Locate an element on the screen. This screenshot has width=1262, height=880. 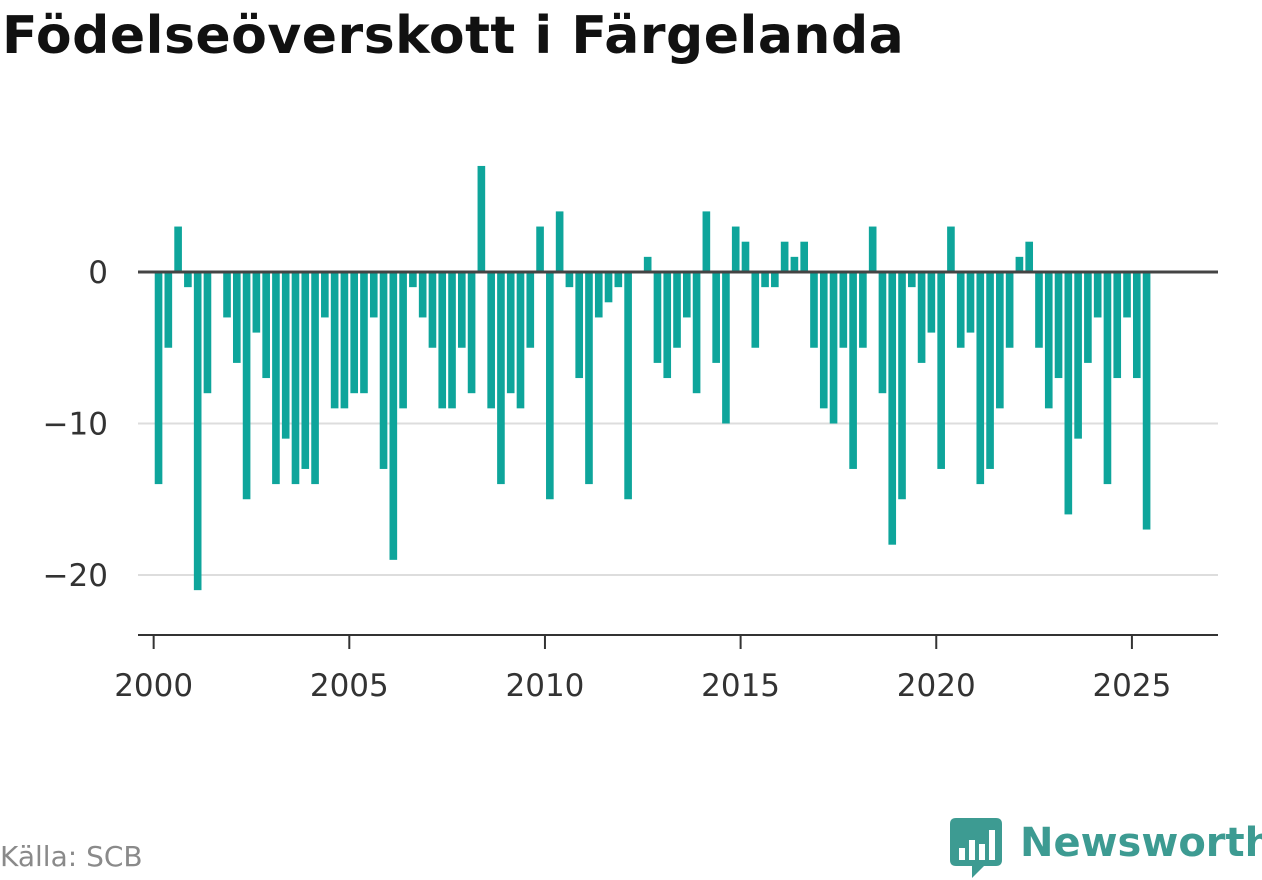
x-tick-label: 2005 is located at coordinates (349, 686).